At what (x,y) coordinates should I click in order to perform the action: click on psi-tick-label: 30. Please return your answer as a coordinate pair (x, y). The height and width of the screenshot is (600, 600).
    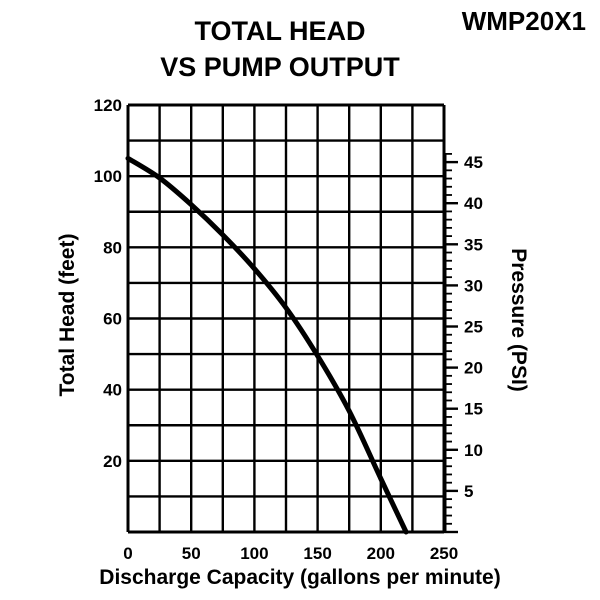
    Looking at the image, I should click on (473, 285).